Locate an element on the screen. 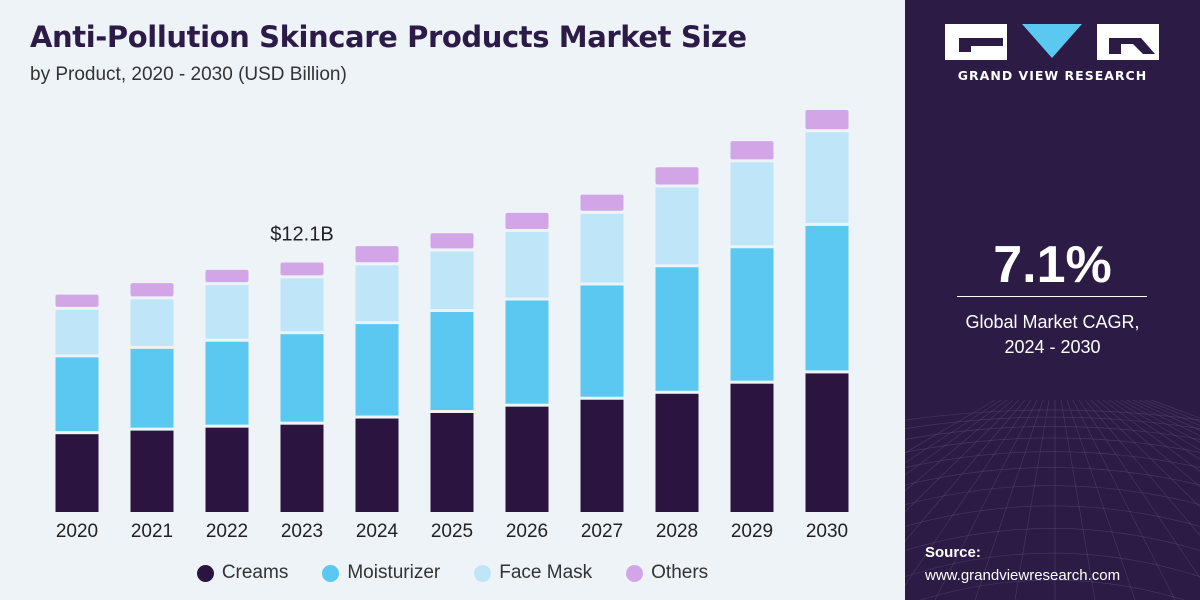  bar-segment-creams-2028 is located at coordinates (677, 452).